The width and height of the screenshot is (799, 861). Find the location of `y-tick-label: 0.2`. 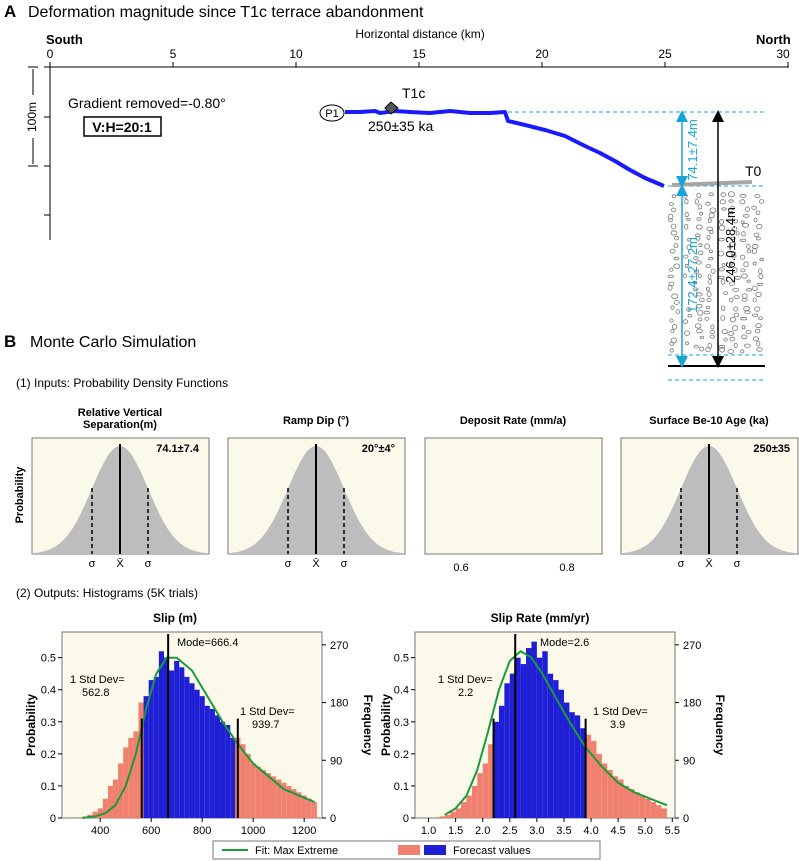

y-tick-label: 0.2 is located at coordinates (48, 755).